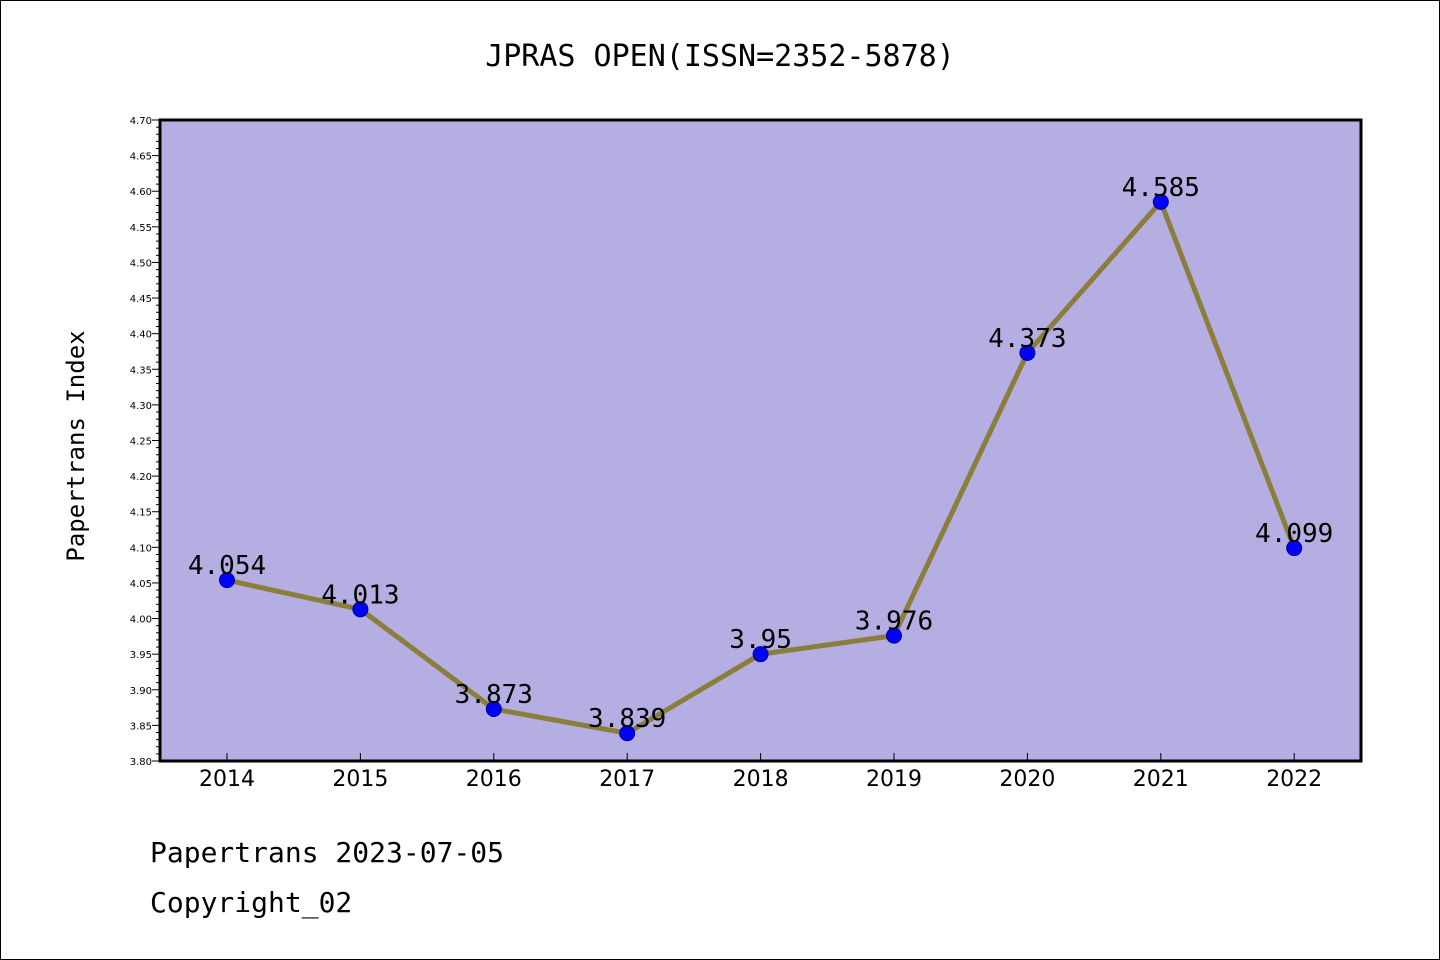 This screenshot has width=1440, height=960. I want to click on y-tick-label: 4.10, so click(141, 548).